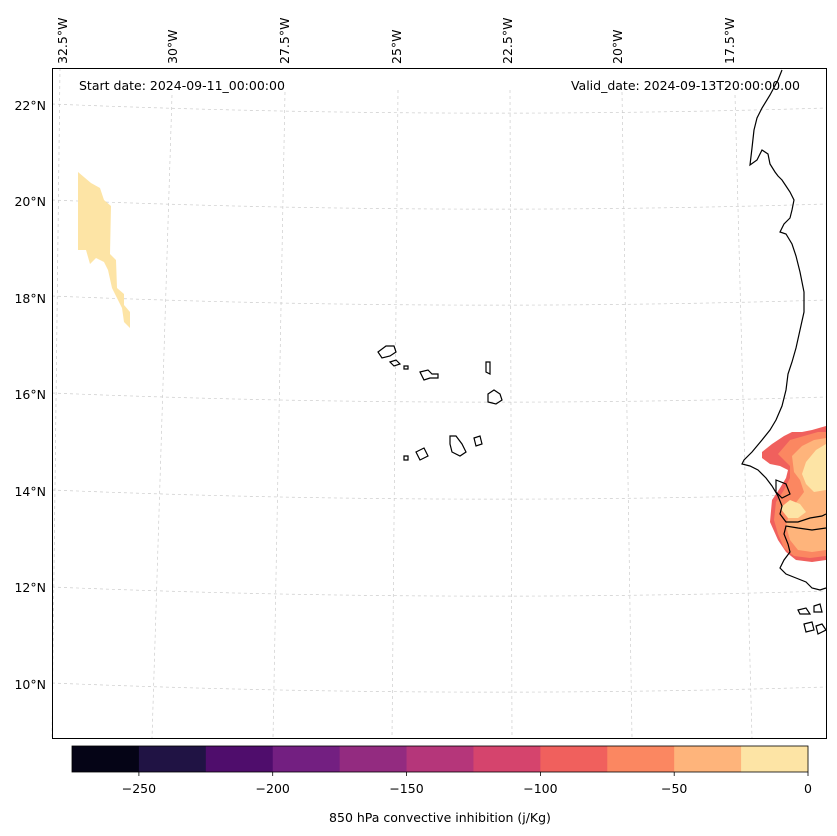  I want to click on colorbar-tick-label: −200, so click(273, 788).